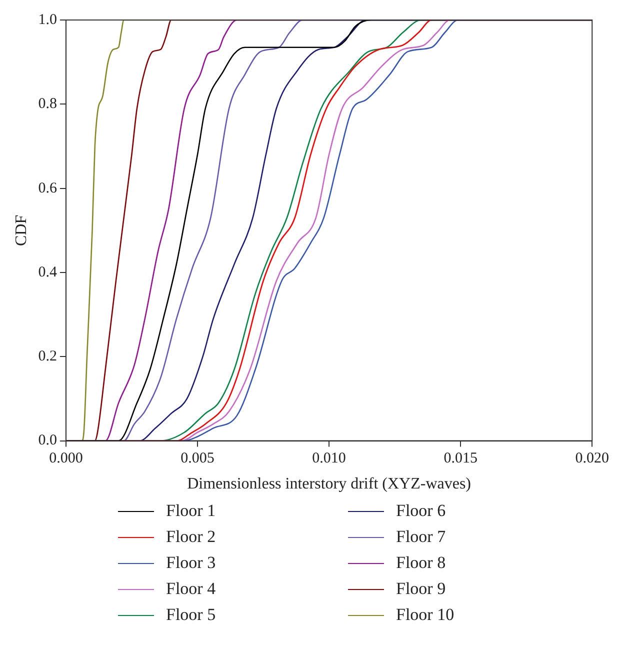 This screenshot has height=646, width=620. What do you see at coordinates (21, 230) in the screenshot?
I see `y-axis-title: CDF` at bounding box center [21, 230].